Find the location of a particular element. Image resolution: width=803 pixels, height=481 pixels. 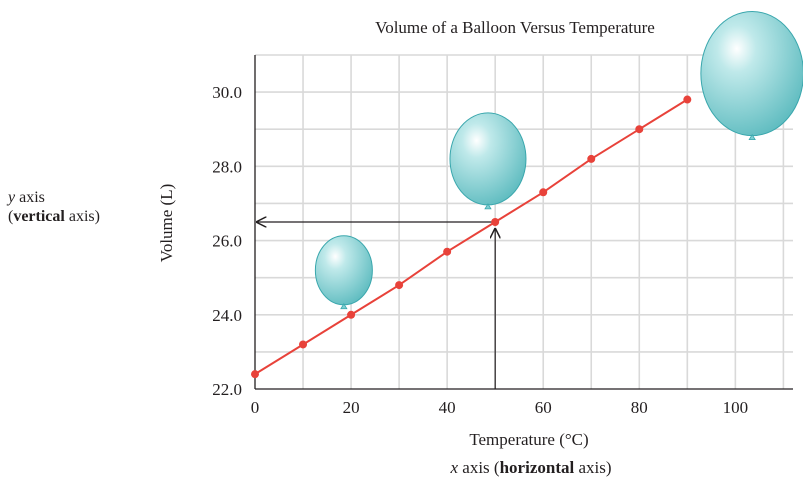

x-tick-label: 60 is located at coordinates (543, 407).